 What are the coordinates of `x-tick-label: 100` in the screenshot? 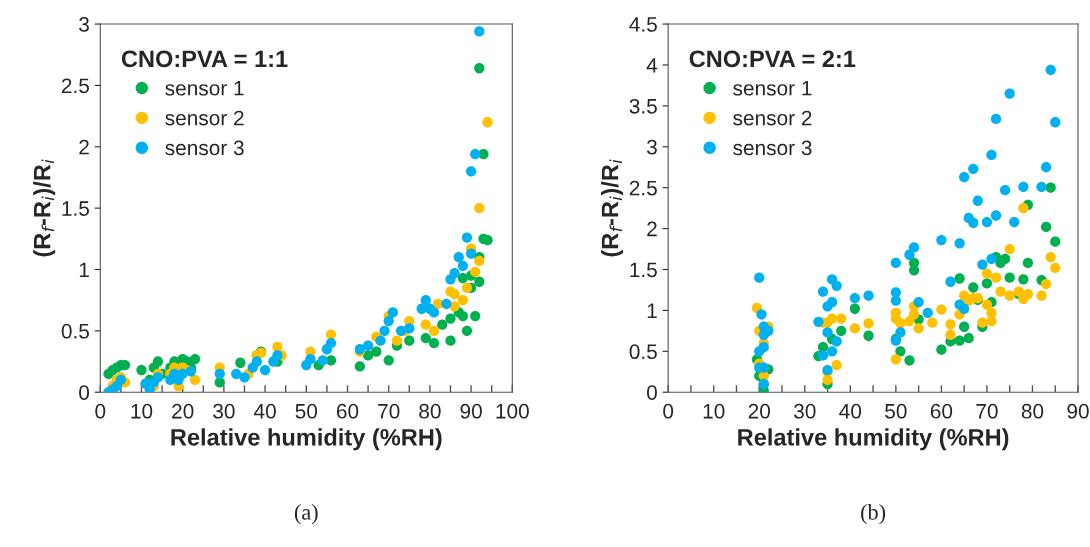 It's located at (512, 411).